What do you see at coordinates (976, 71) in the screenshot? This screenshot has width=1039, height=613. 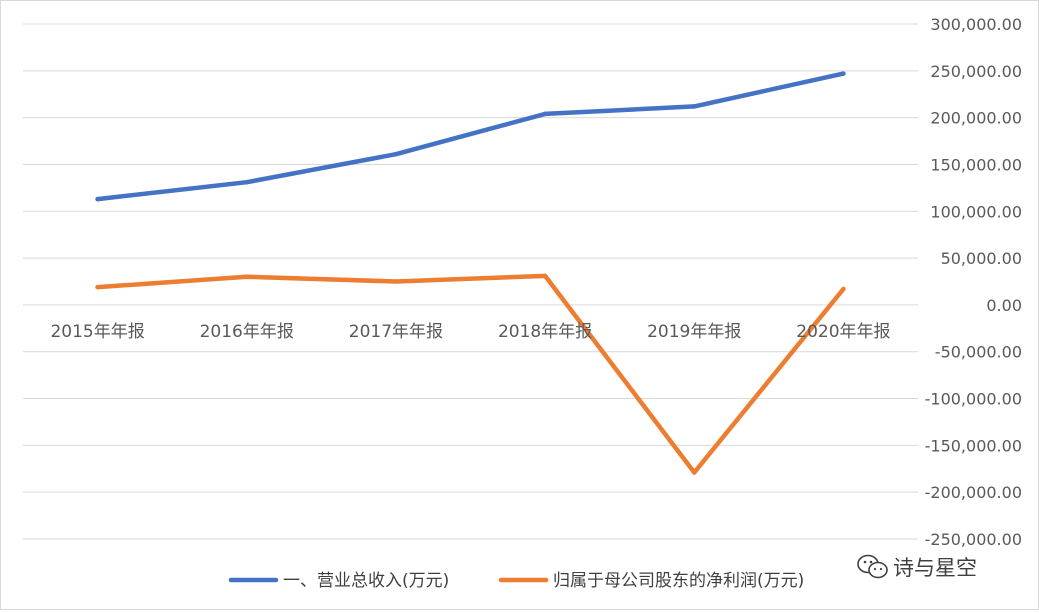 I see `y-tick-label: 250,000.00` at bounding box center [976, 71].